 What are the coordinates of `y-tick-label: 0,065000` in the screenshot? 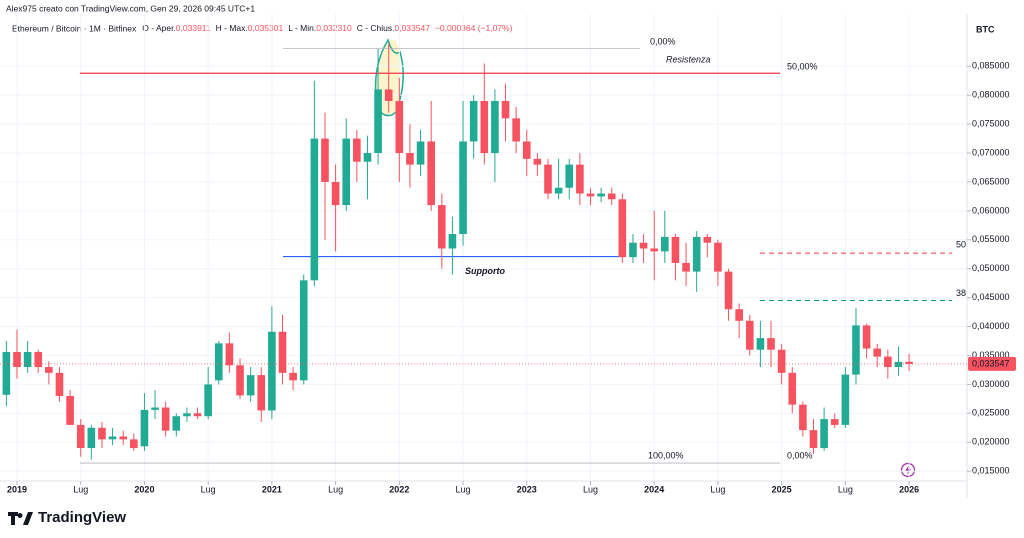 It's located at (991, 181).